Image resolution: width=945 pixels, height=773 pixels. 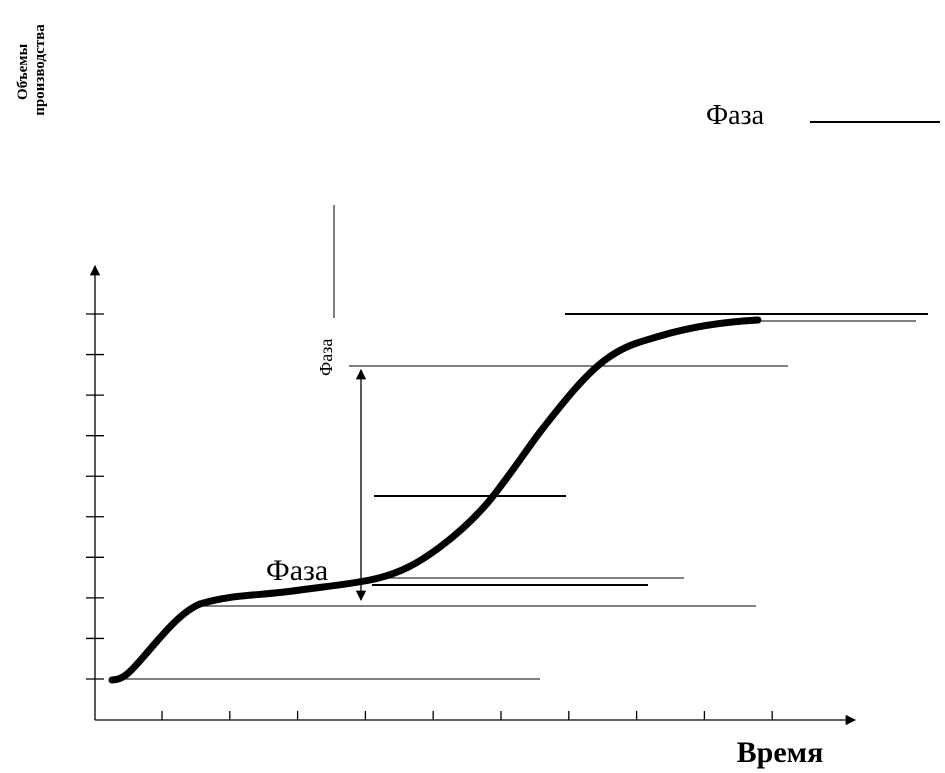 What do you see at coordinates (297, 570) in the screenshot?
I see `phase-label-bottom: Фаза` at bounding box center [297, 570].